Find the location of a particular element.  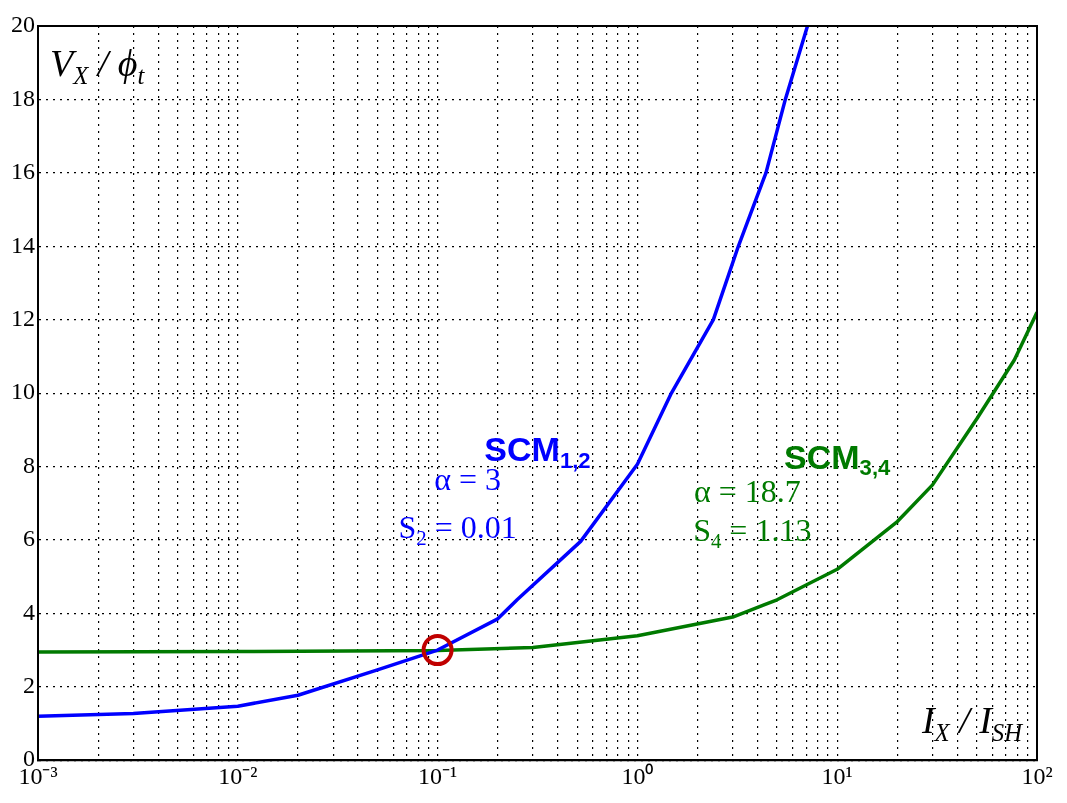

x-tick-label: 10⁻¹ is located at coordinates (438, 775).